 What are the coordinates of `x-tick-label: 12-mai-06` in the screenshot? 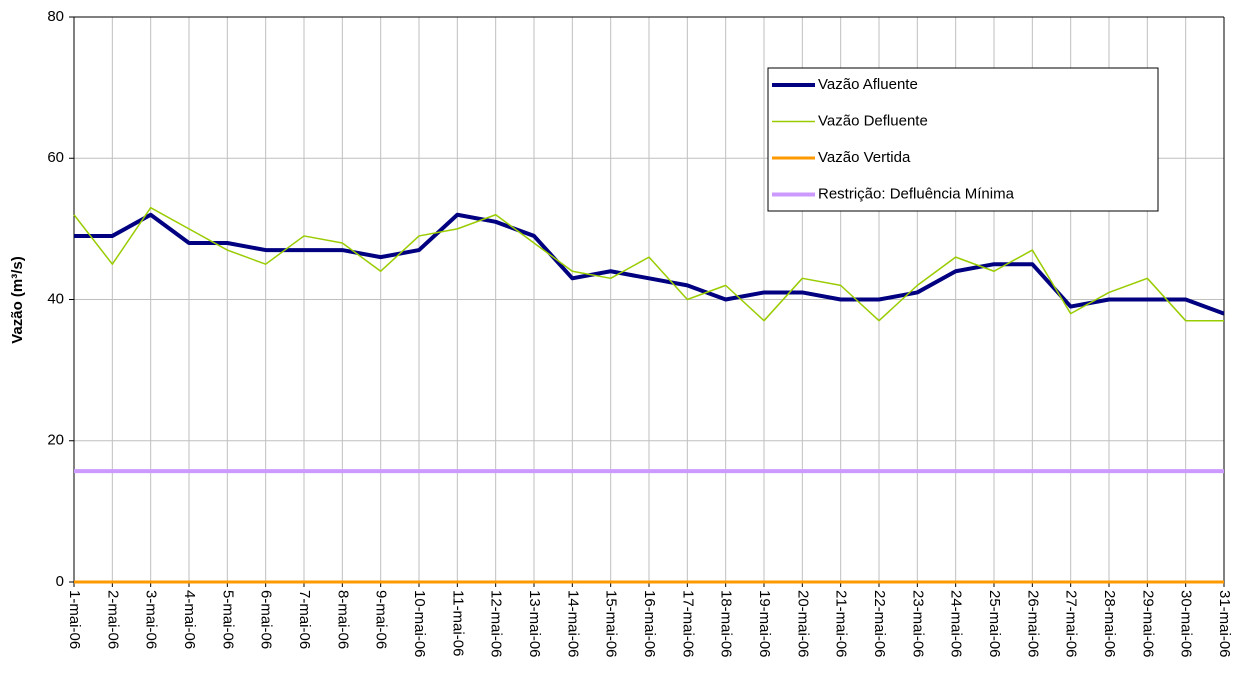 It's located at (496, 624).